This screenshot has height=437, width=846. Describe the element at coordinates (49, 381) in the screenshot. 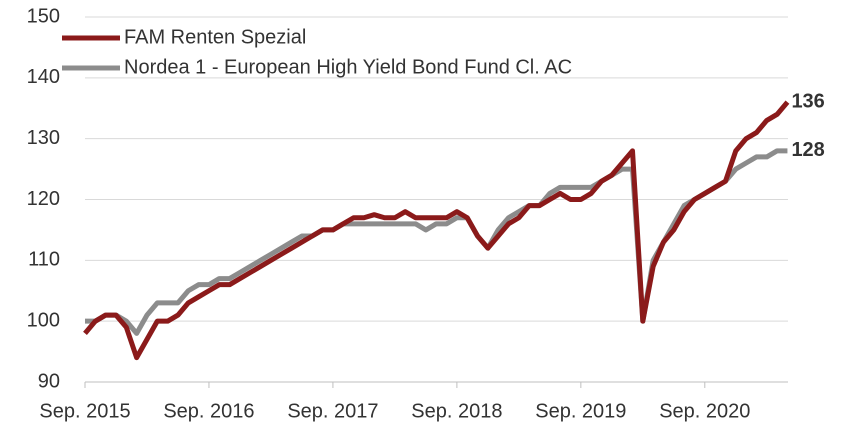

I see `y-tick-label: 90` at that location.